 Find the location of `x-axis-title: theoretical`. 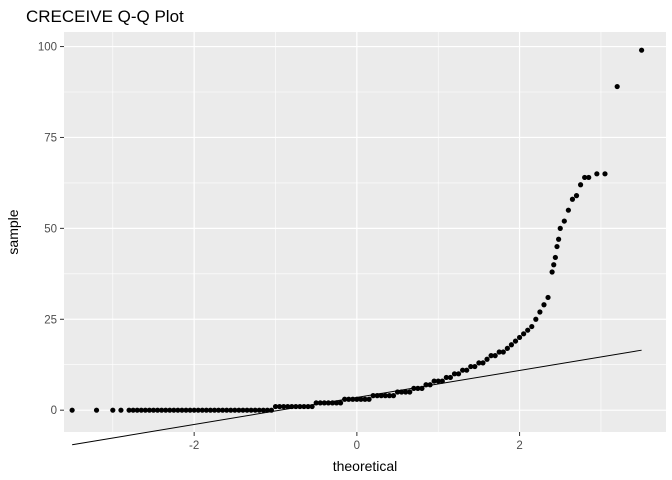

x-axis-title: theoretical is located at coordinates (365, 466).